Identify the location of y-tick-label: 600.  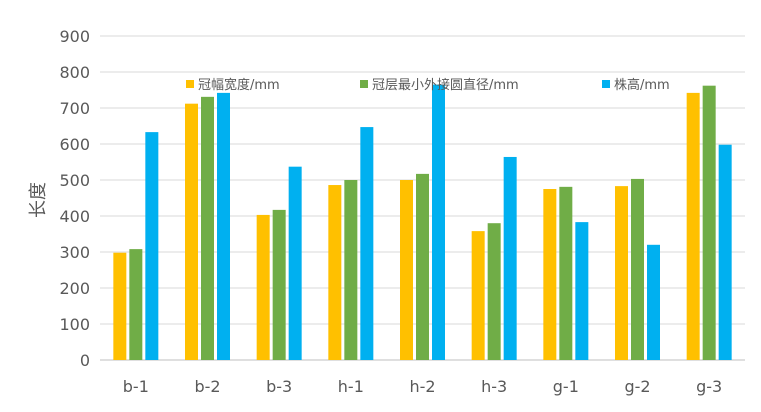
(74, 144).